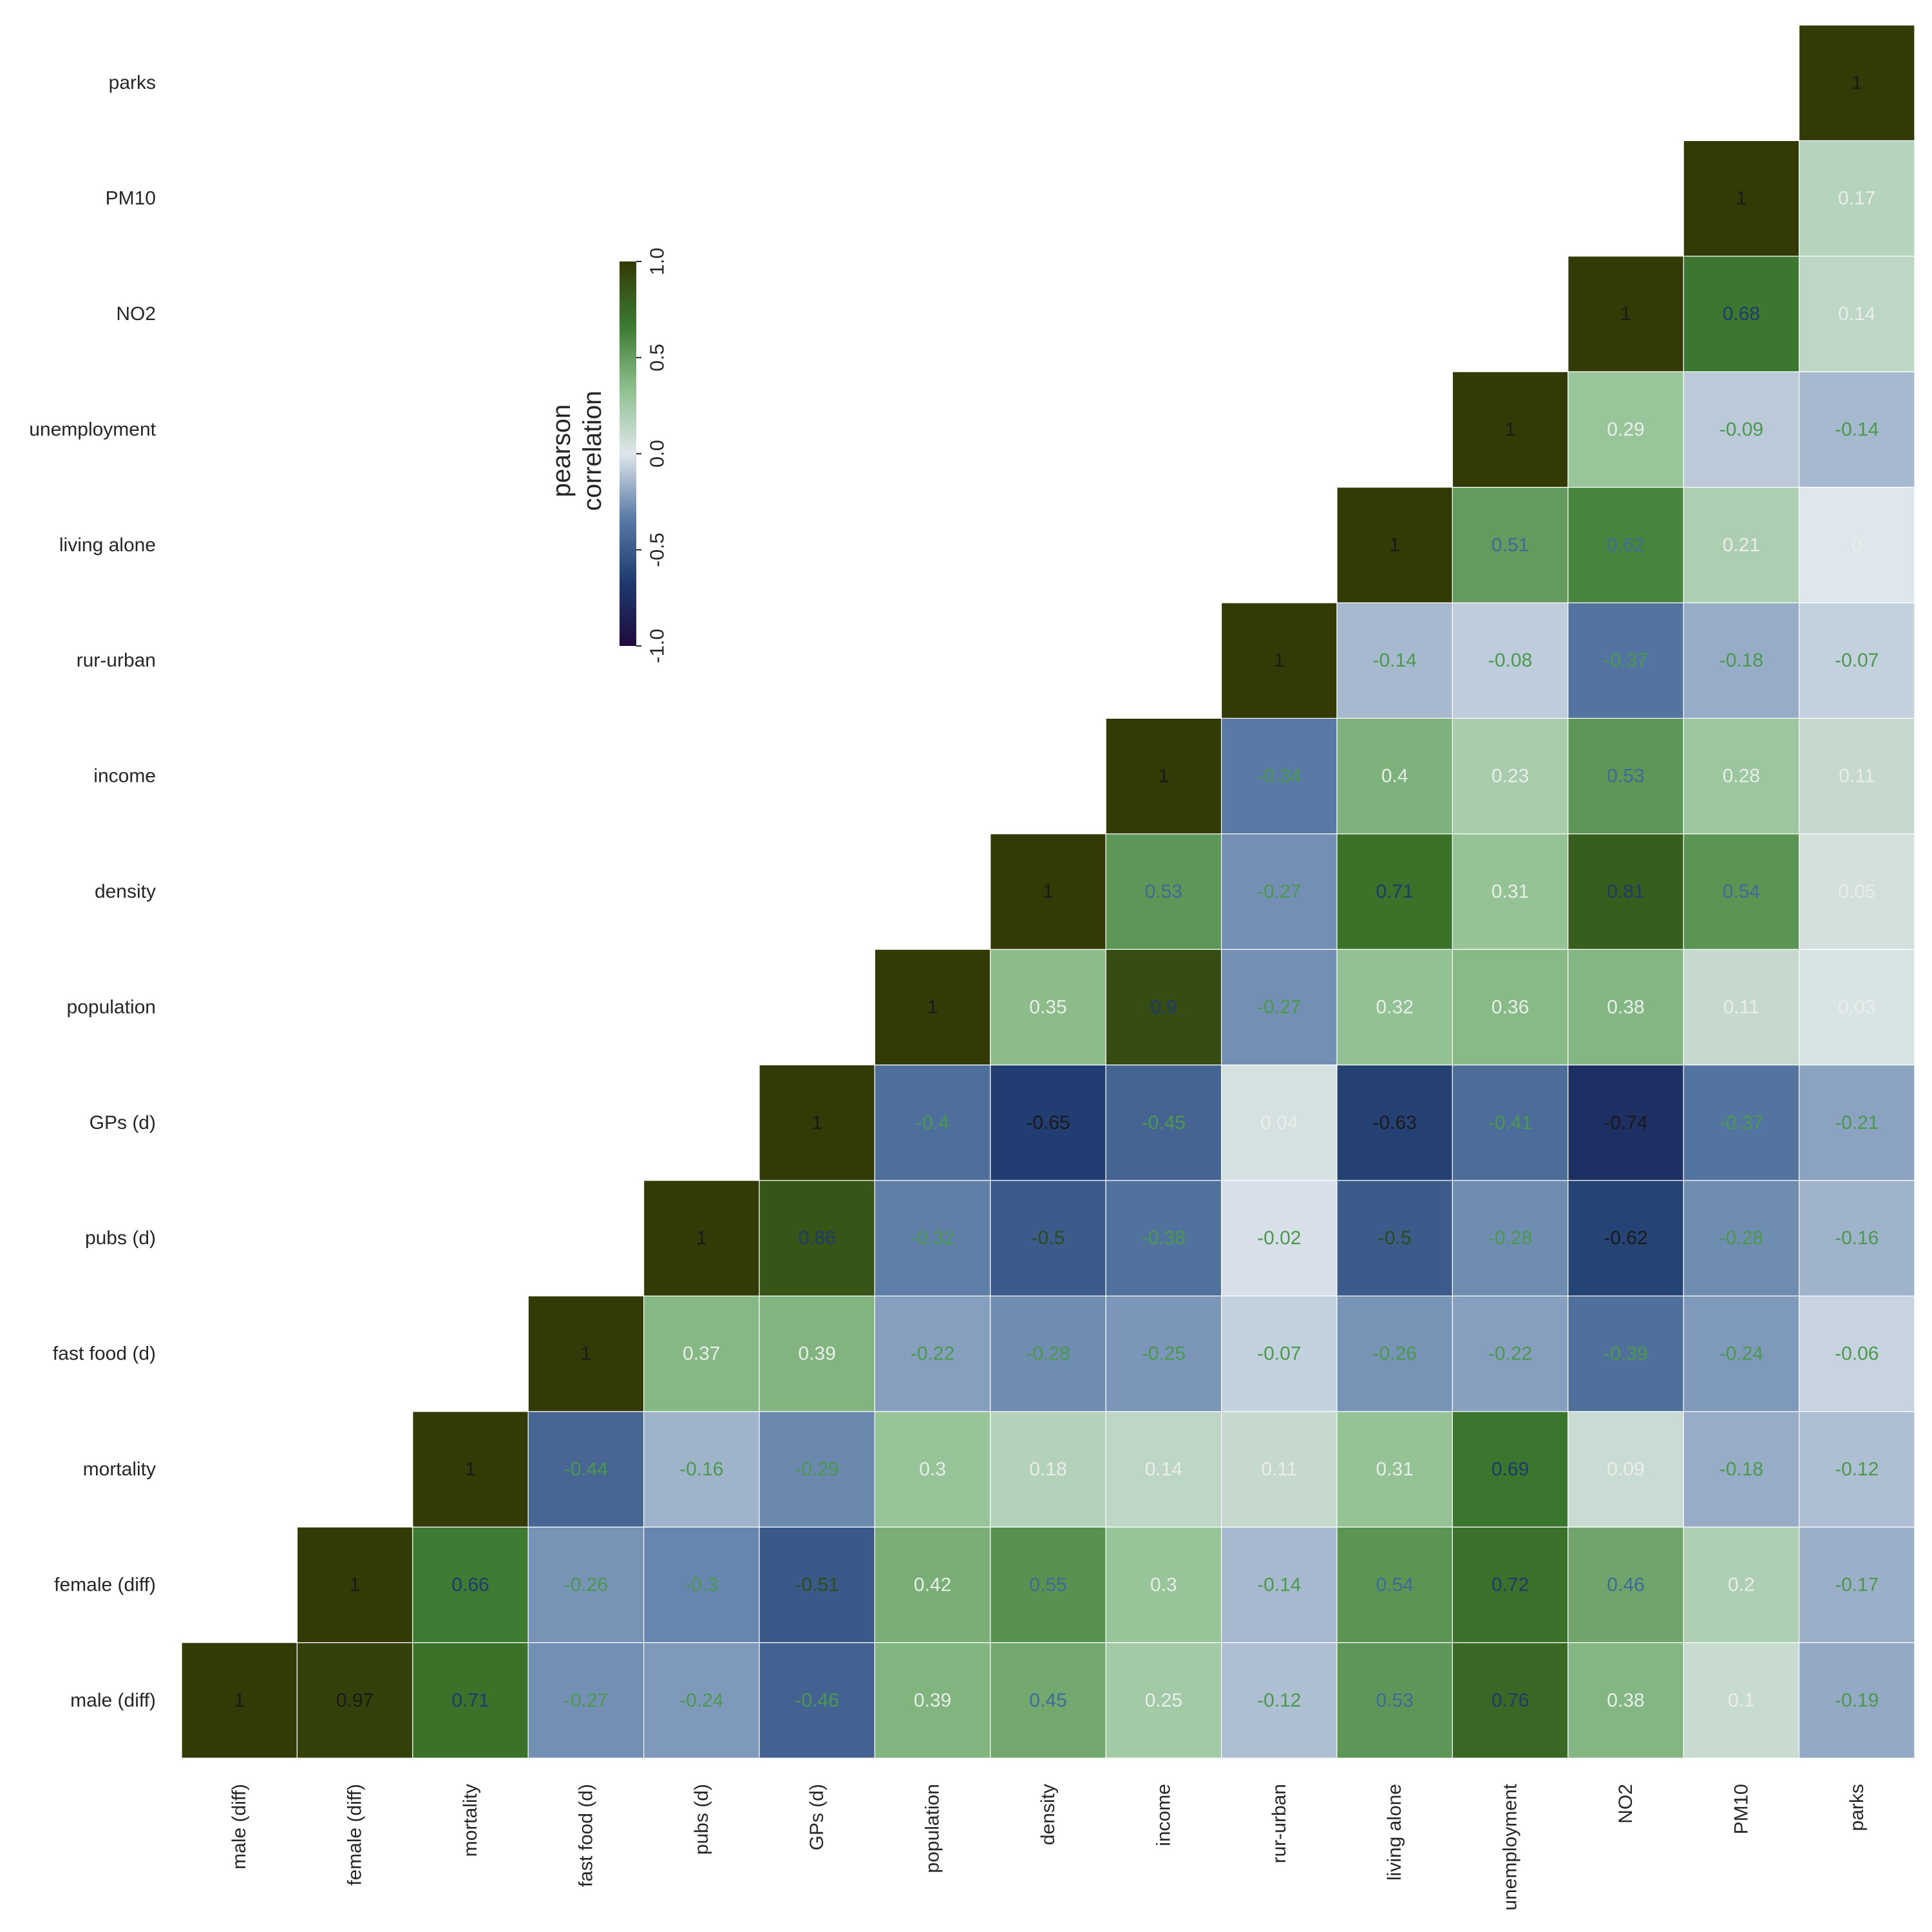 This screenshot has height=1932, width=1932. I want to click on cell-value-label: 0.4, so click(1395, 777).